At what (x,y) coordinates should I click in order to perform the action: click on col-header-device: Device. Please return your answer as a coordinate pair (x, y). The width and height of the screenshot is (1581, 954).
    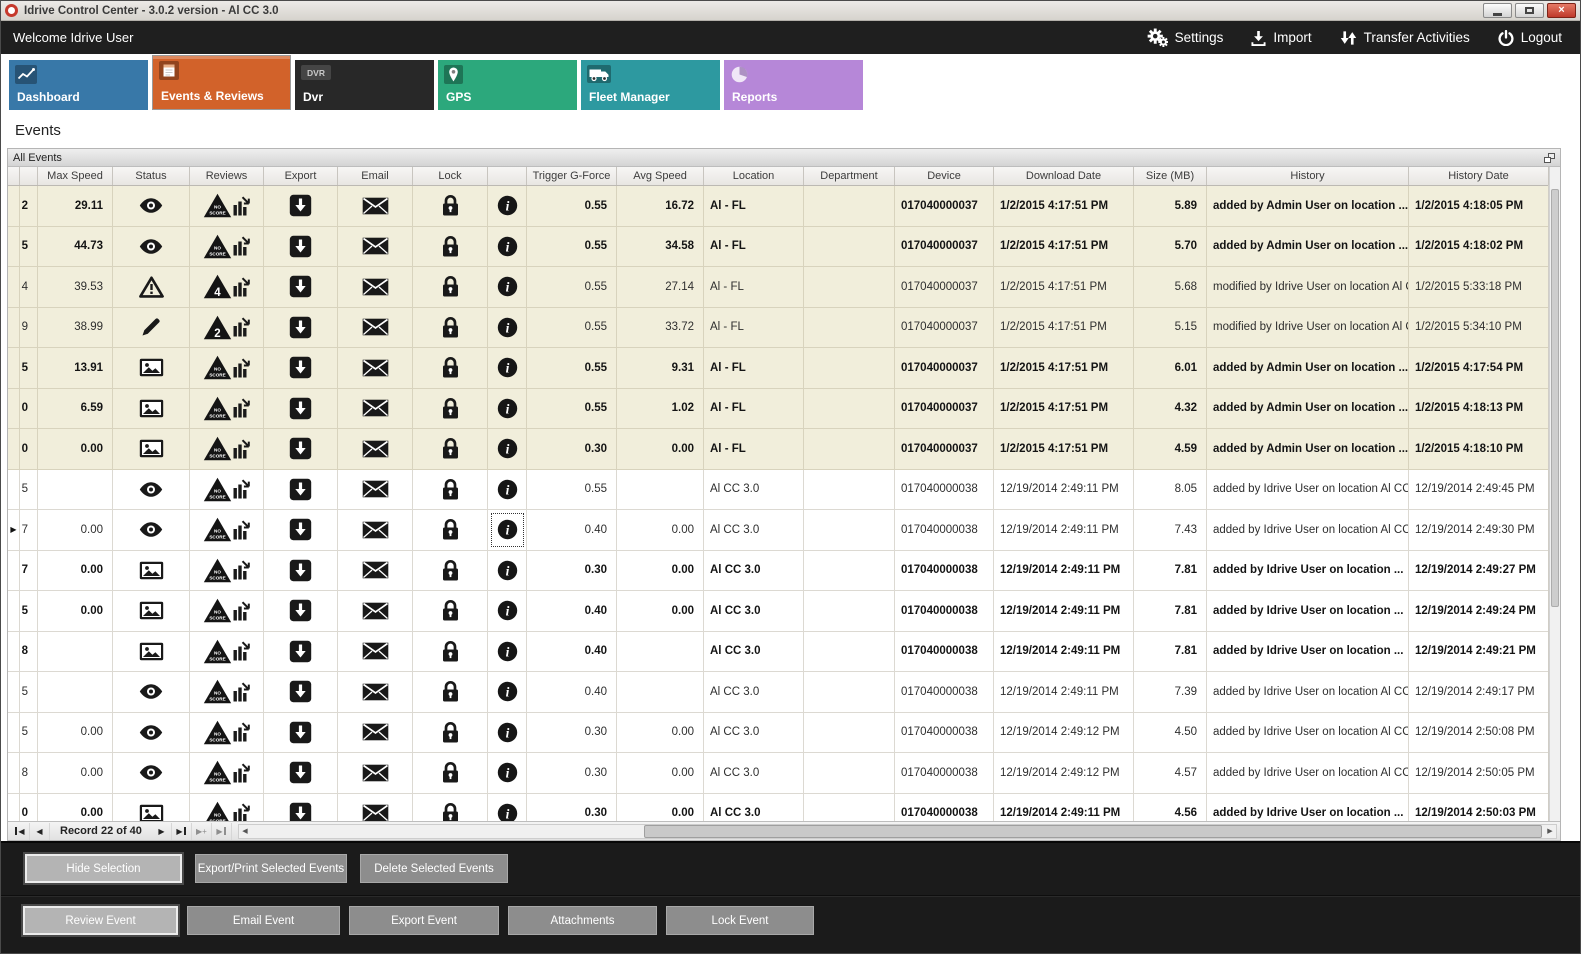
    Looking at the image, I should click on (944, 176).